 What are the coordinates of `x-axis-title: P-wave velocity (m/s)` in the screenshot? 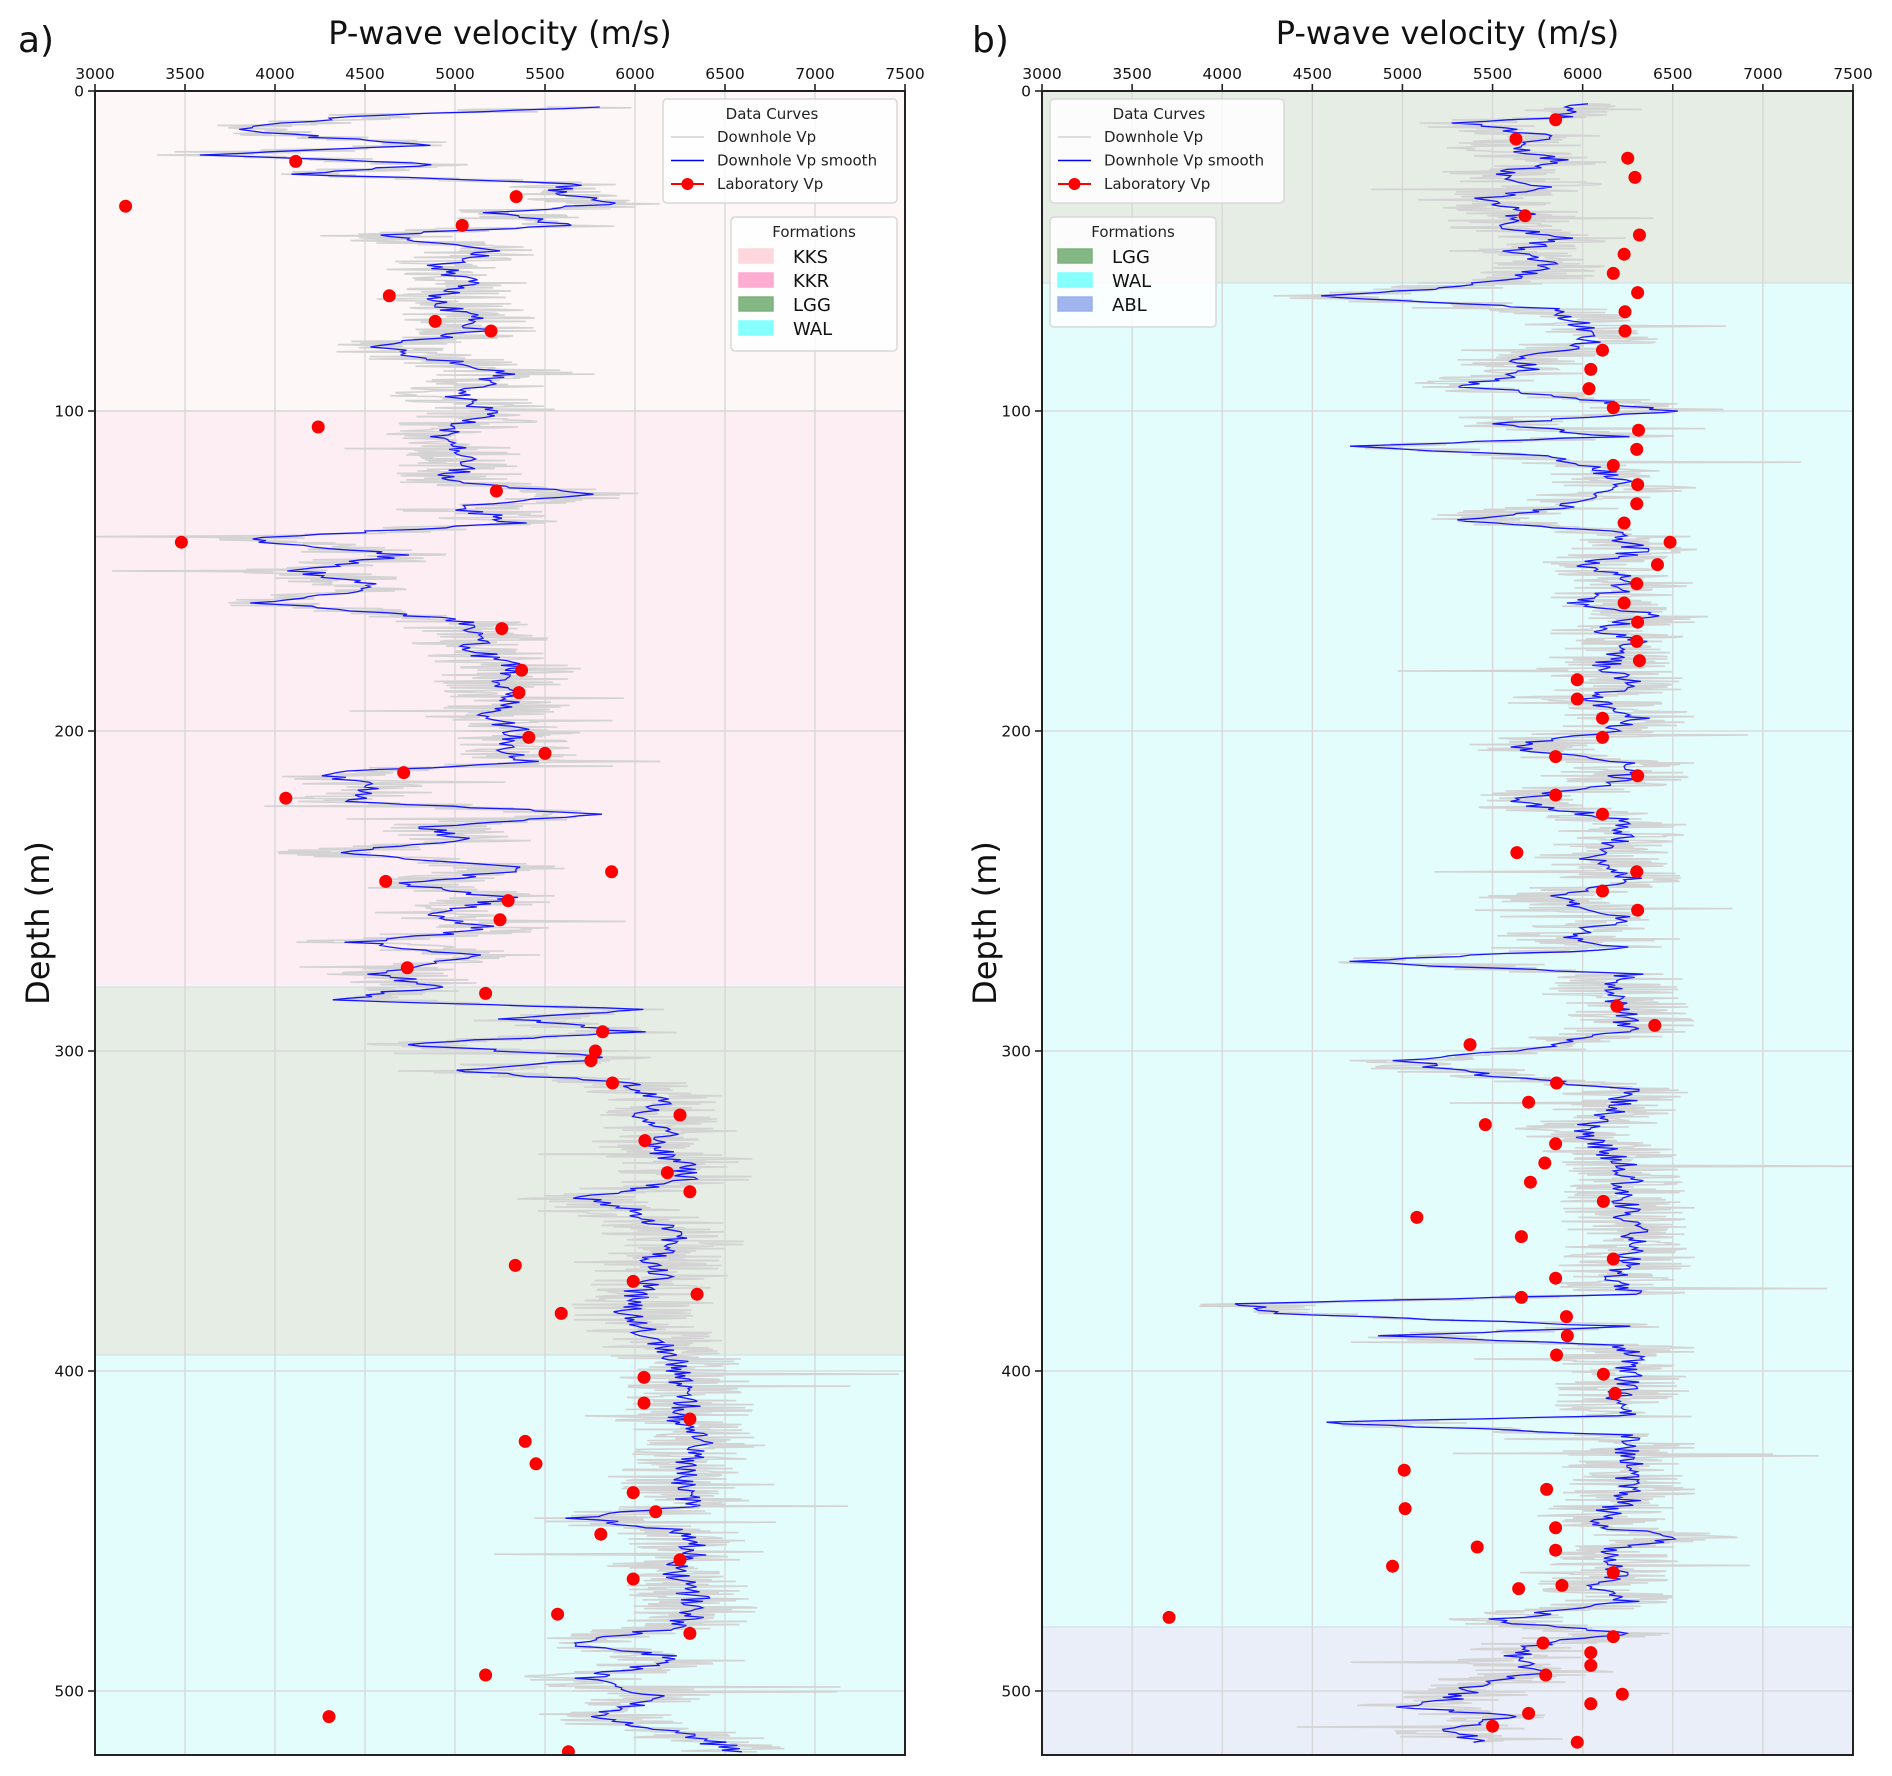 It's located at (500, 33).